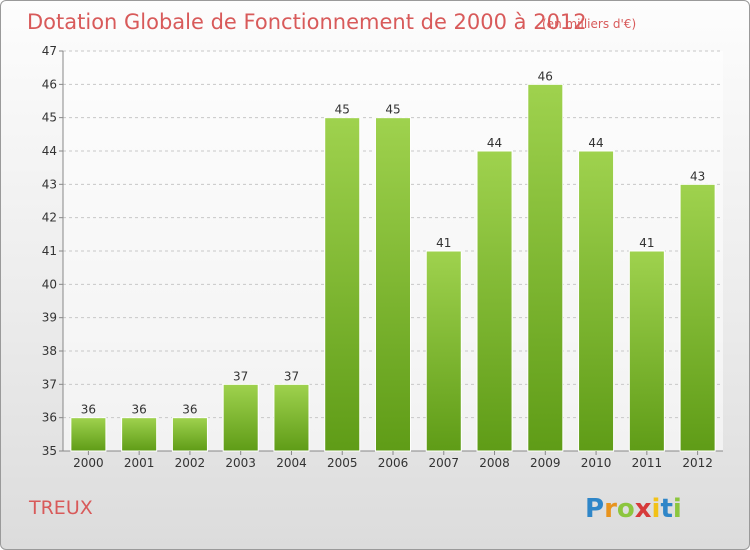 This screenshot has height=550, width=750. Describe the element at coordinates (596, 463) in the screenshot. I see `x-tick-label: 2010` at that location.